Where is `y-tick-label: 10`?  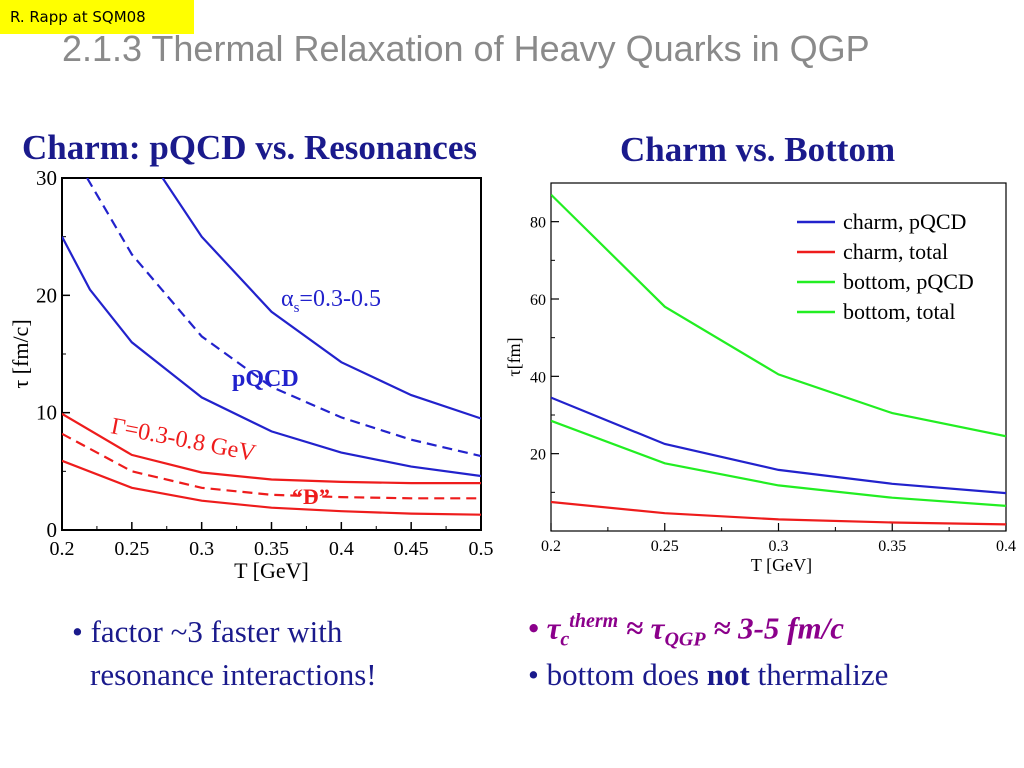
y-tick-label: 10 is located at coordinates (46, 413).